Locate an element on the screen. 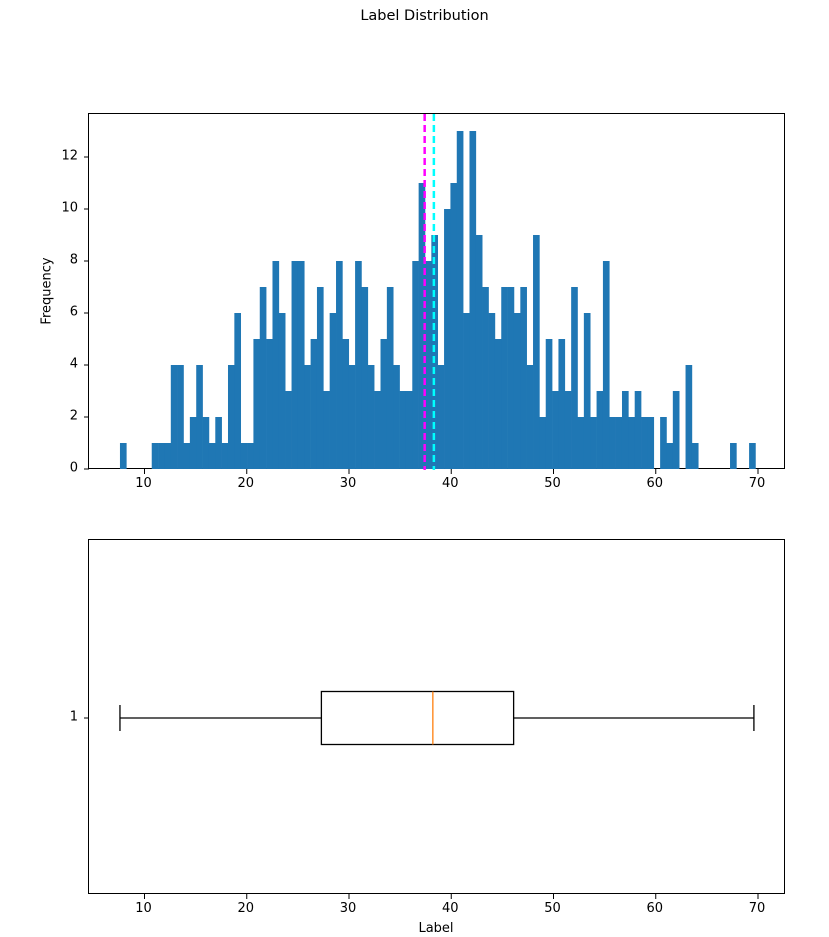  histogram-y-axis-label: Frequency is located at coordinates (47, 291).